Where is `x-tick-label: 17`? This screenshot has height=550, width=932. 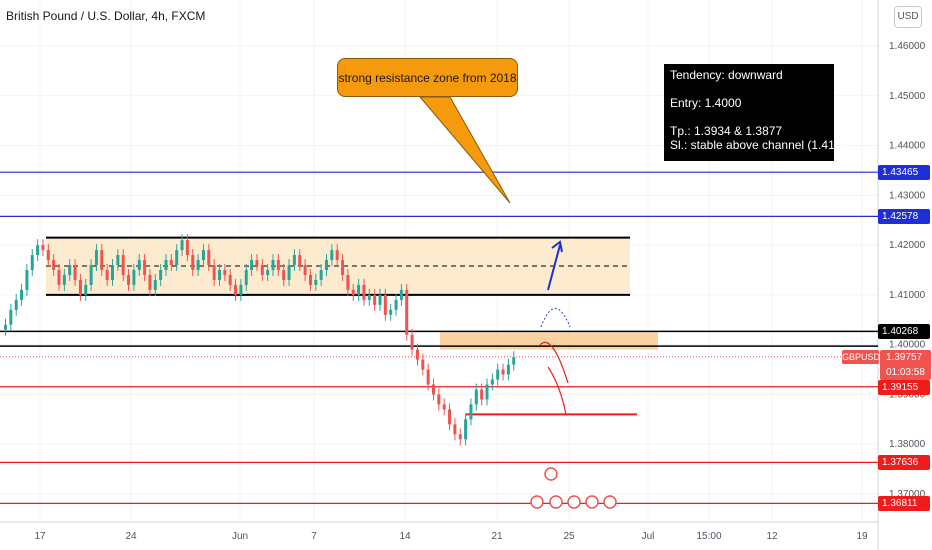
x-tick-label: 17 is located at coordinates (40, 536).